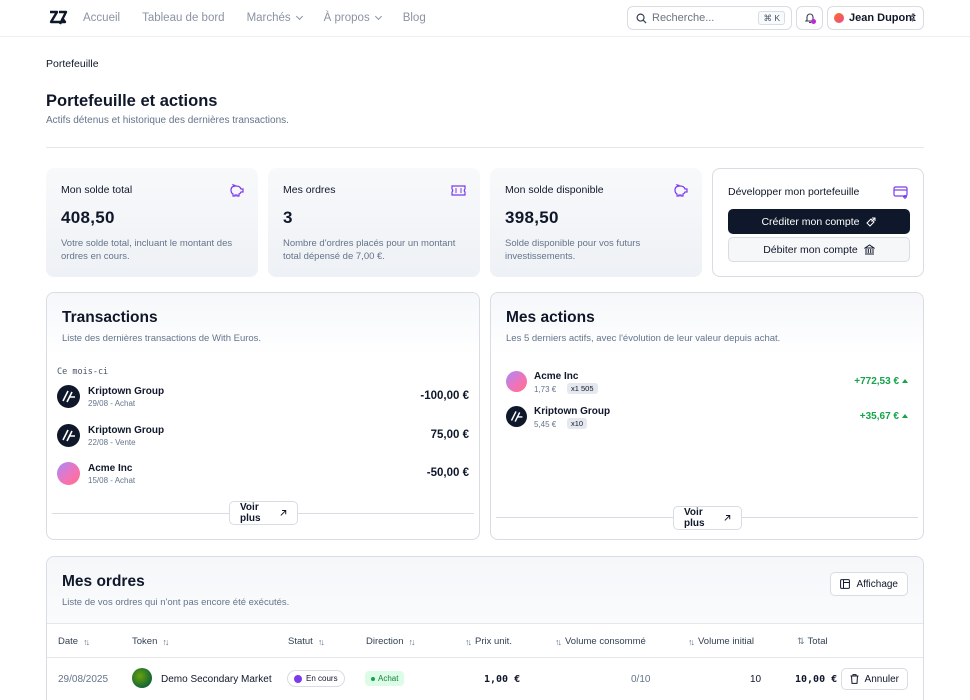 This screenshot has width=970, height=700. Describe the element at coordinates (707, 383) in the screenshot. I see `asset-row: Acme Inc 1,73 € x1 505 +772,53 €` at that location.